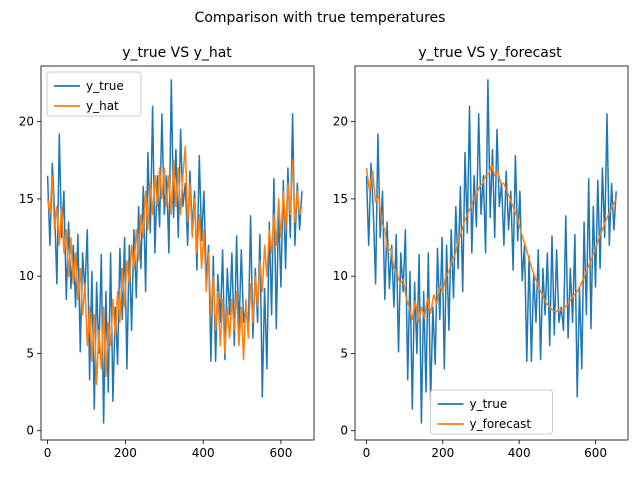  I want to click on legend: y_true y_forecast, so click(491, 412).